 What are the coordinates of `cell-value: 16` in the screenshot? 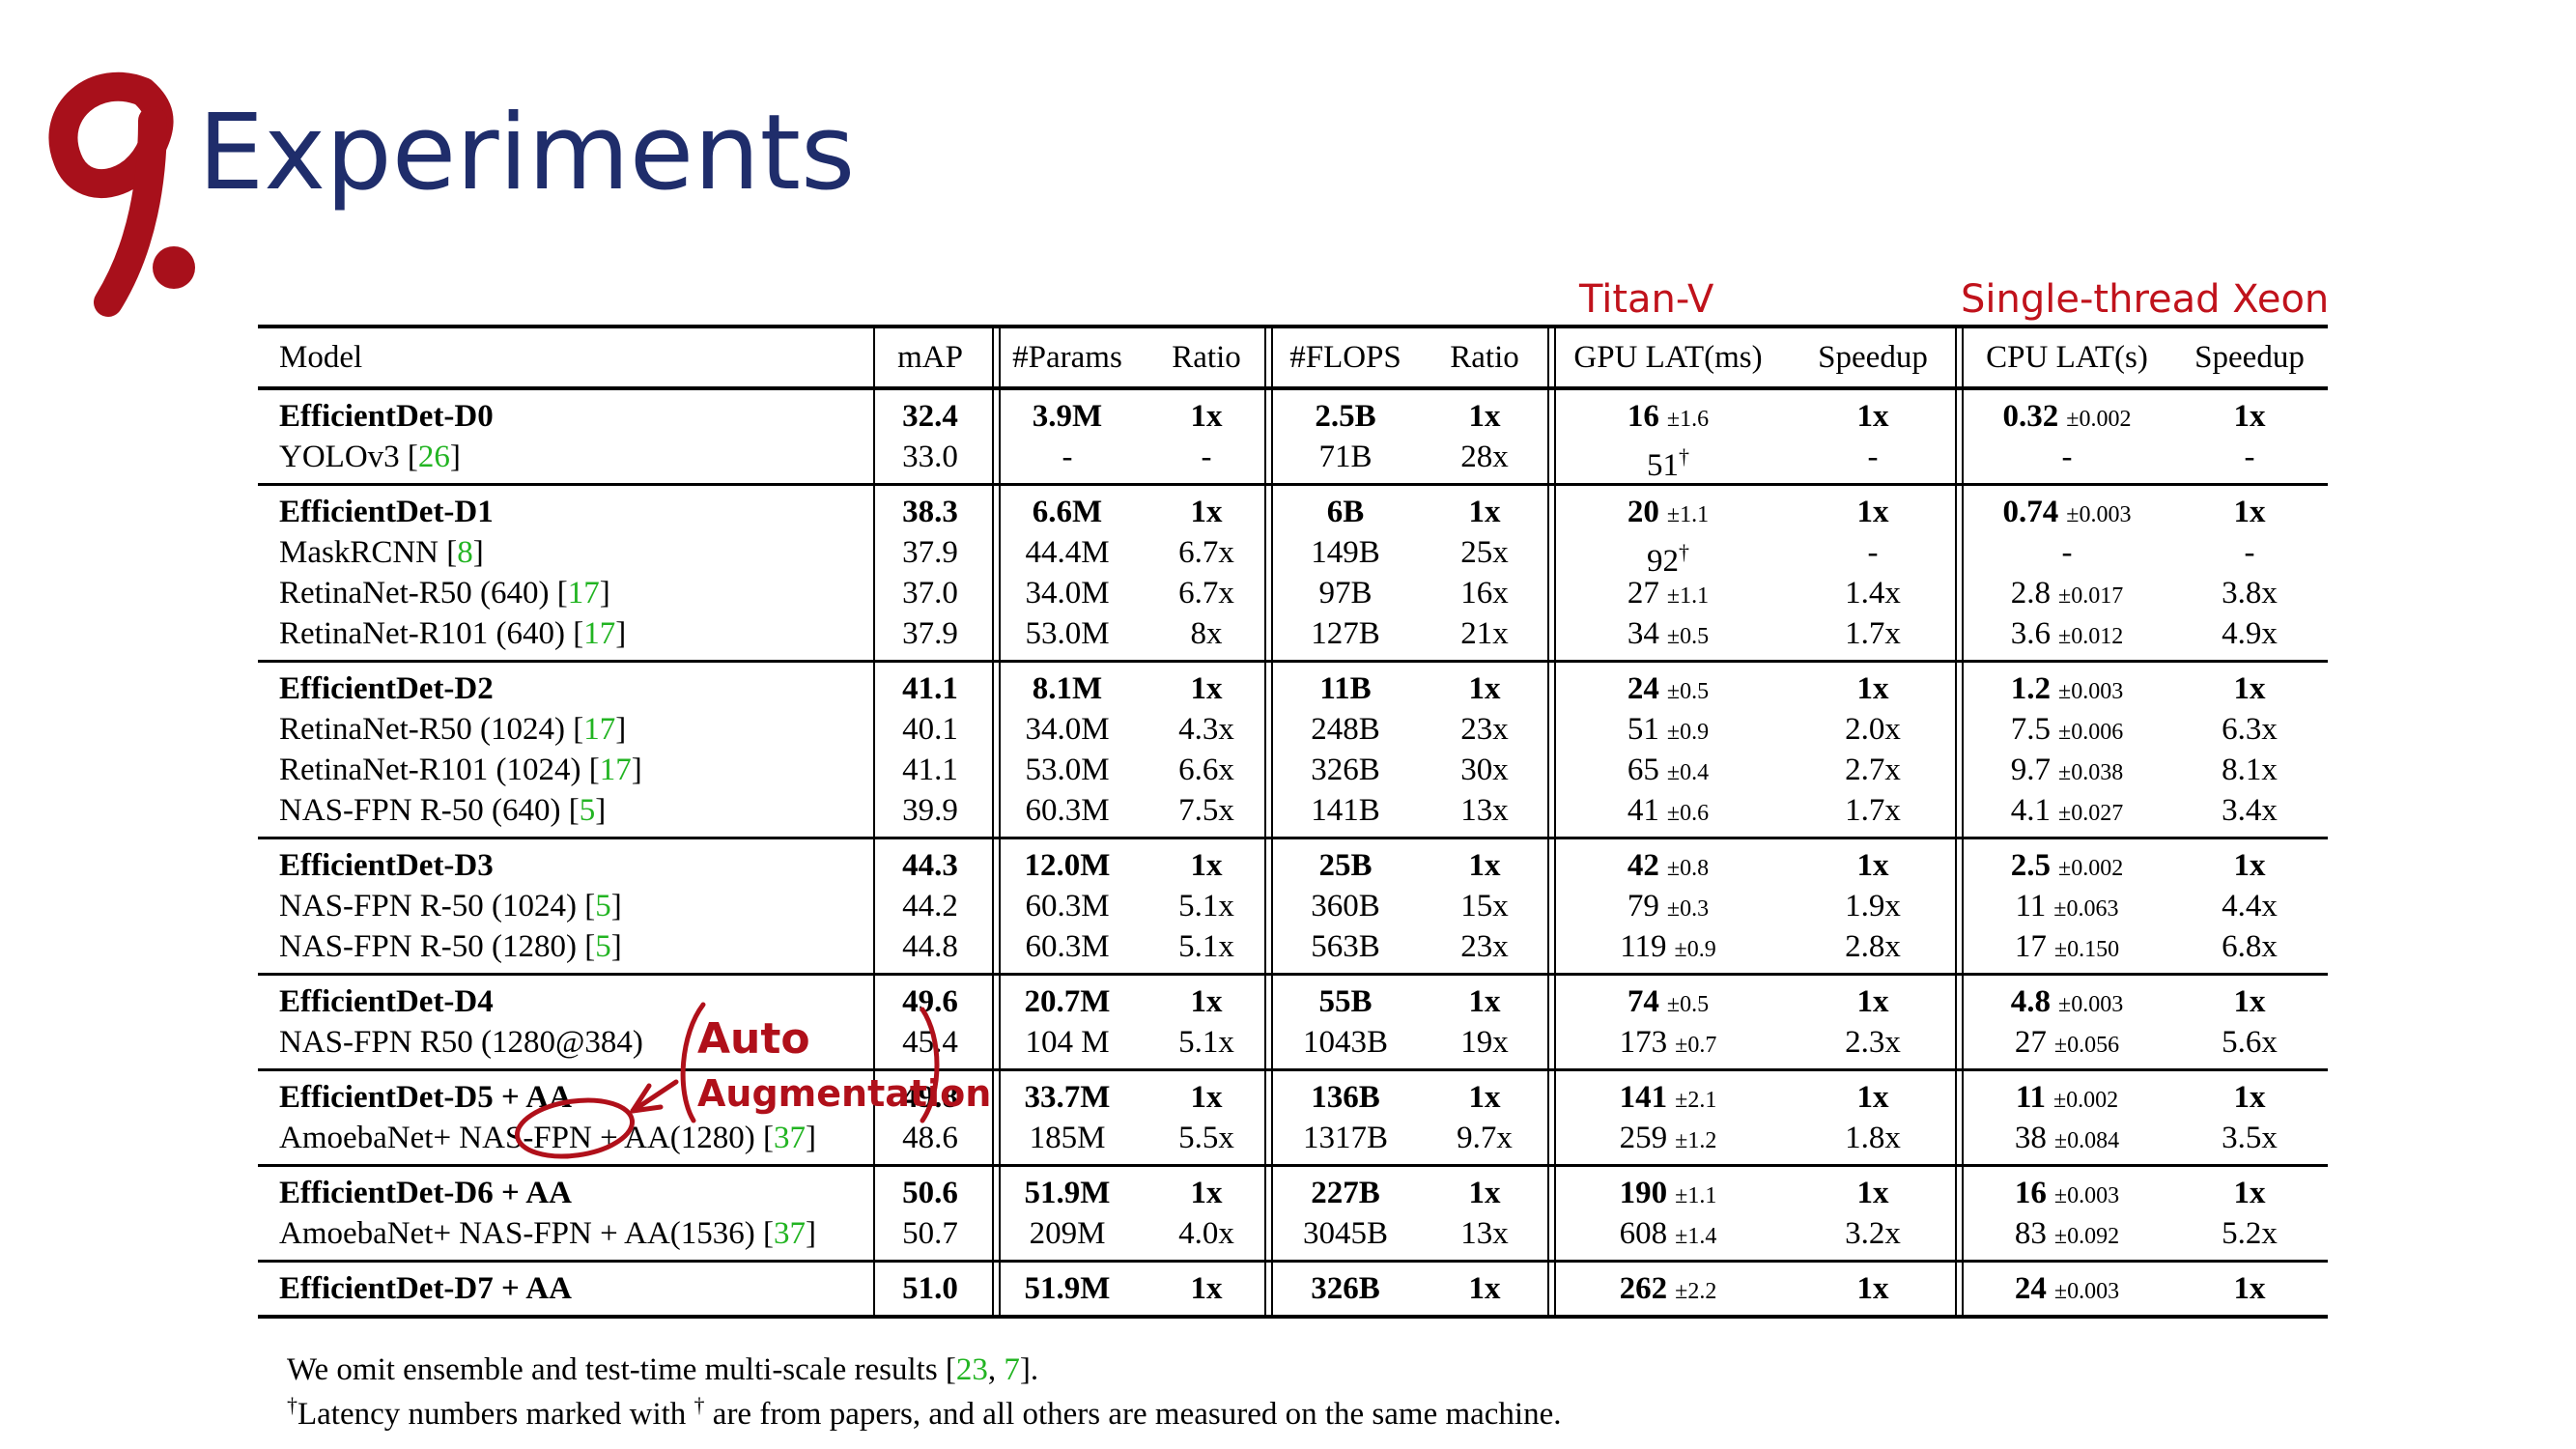 It's located at (2030, 1193).